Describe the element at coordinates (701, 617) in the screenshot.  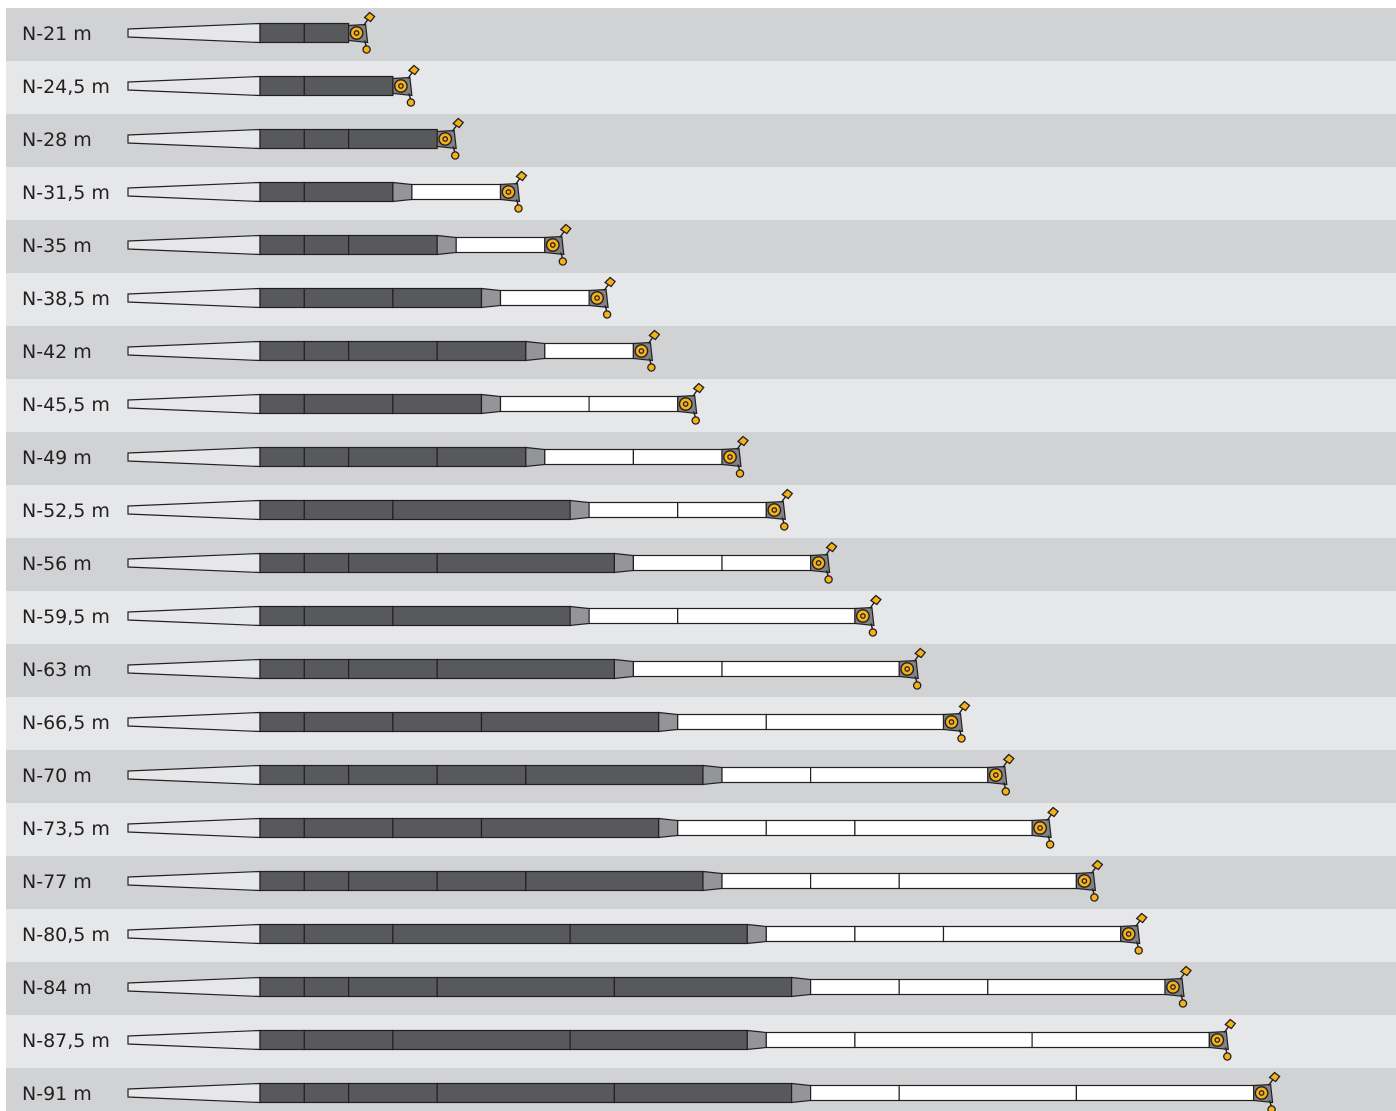
I see `boom-row: N-59,5 m` at that location.